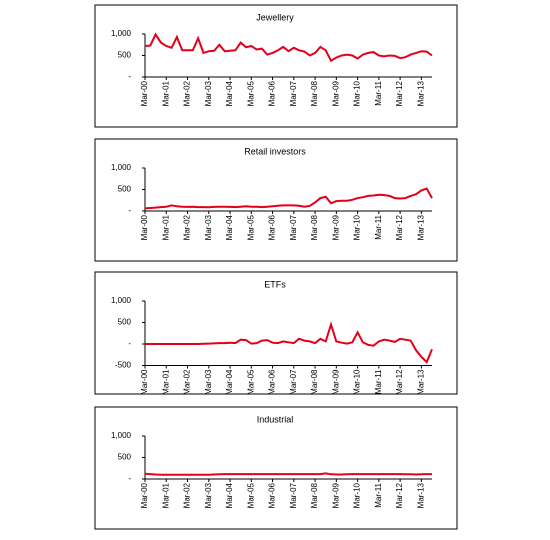 The width and height of the screenshot is (550, 540). What do you see at coordinates (275, 17) in the screenshot?
I see `chart-title: Jewellery` at bounding box center [275, 17].